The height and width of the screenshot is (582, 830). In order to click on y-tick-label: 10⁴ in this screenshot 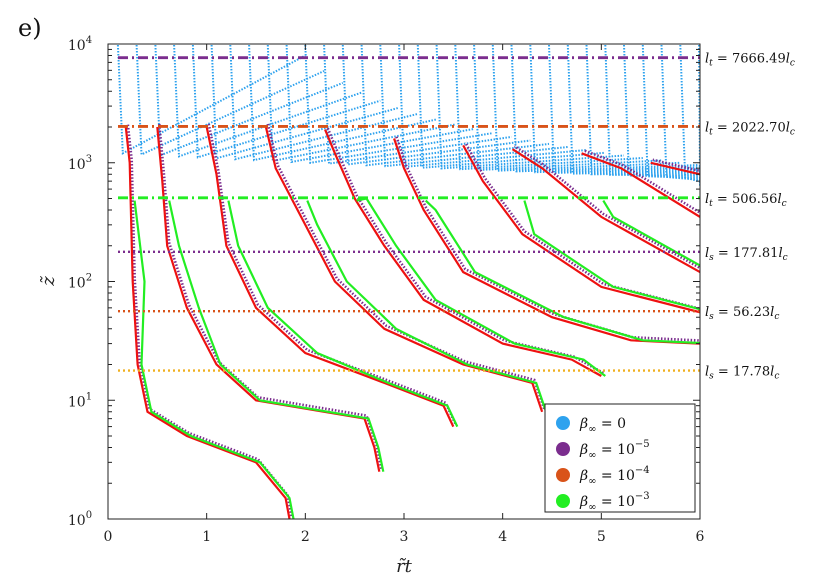, I will do `click(80, 44)`.